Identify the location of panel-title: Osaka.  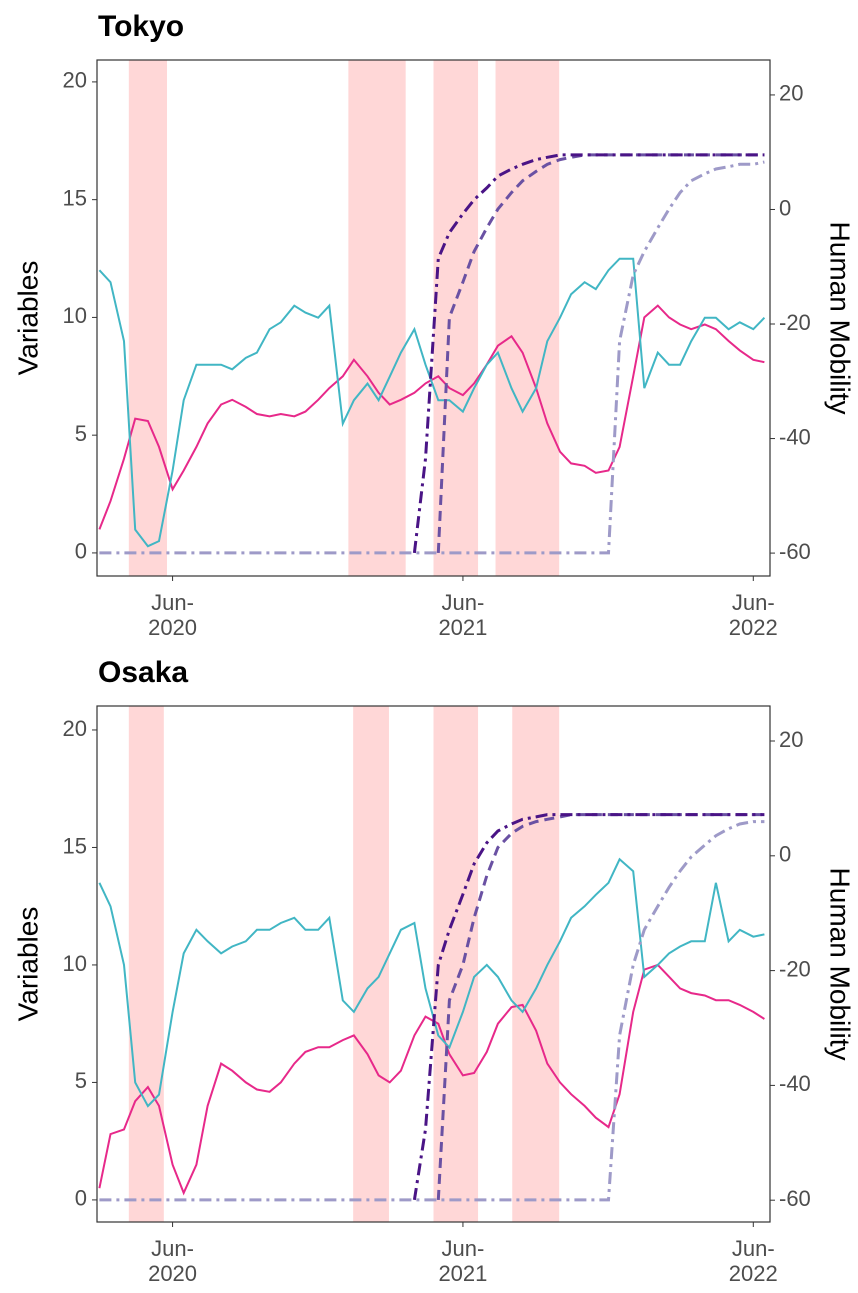
(143, 672).